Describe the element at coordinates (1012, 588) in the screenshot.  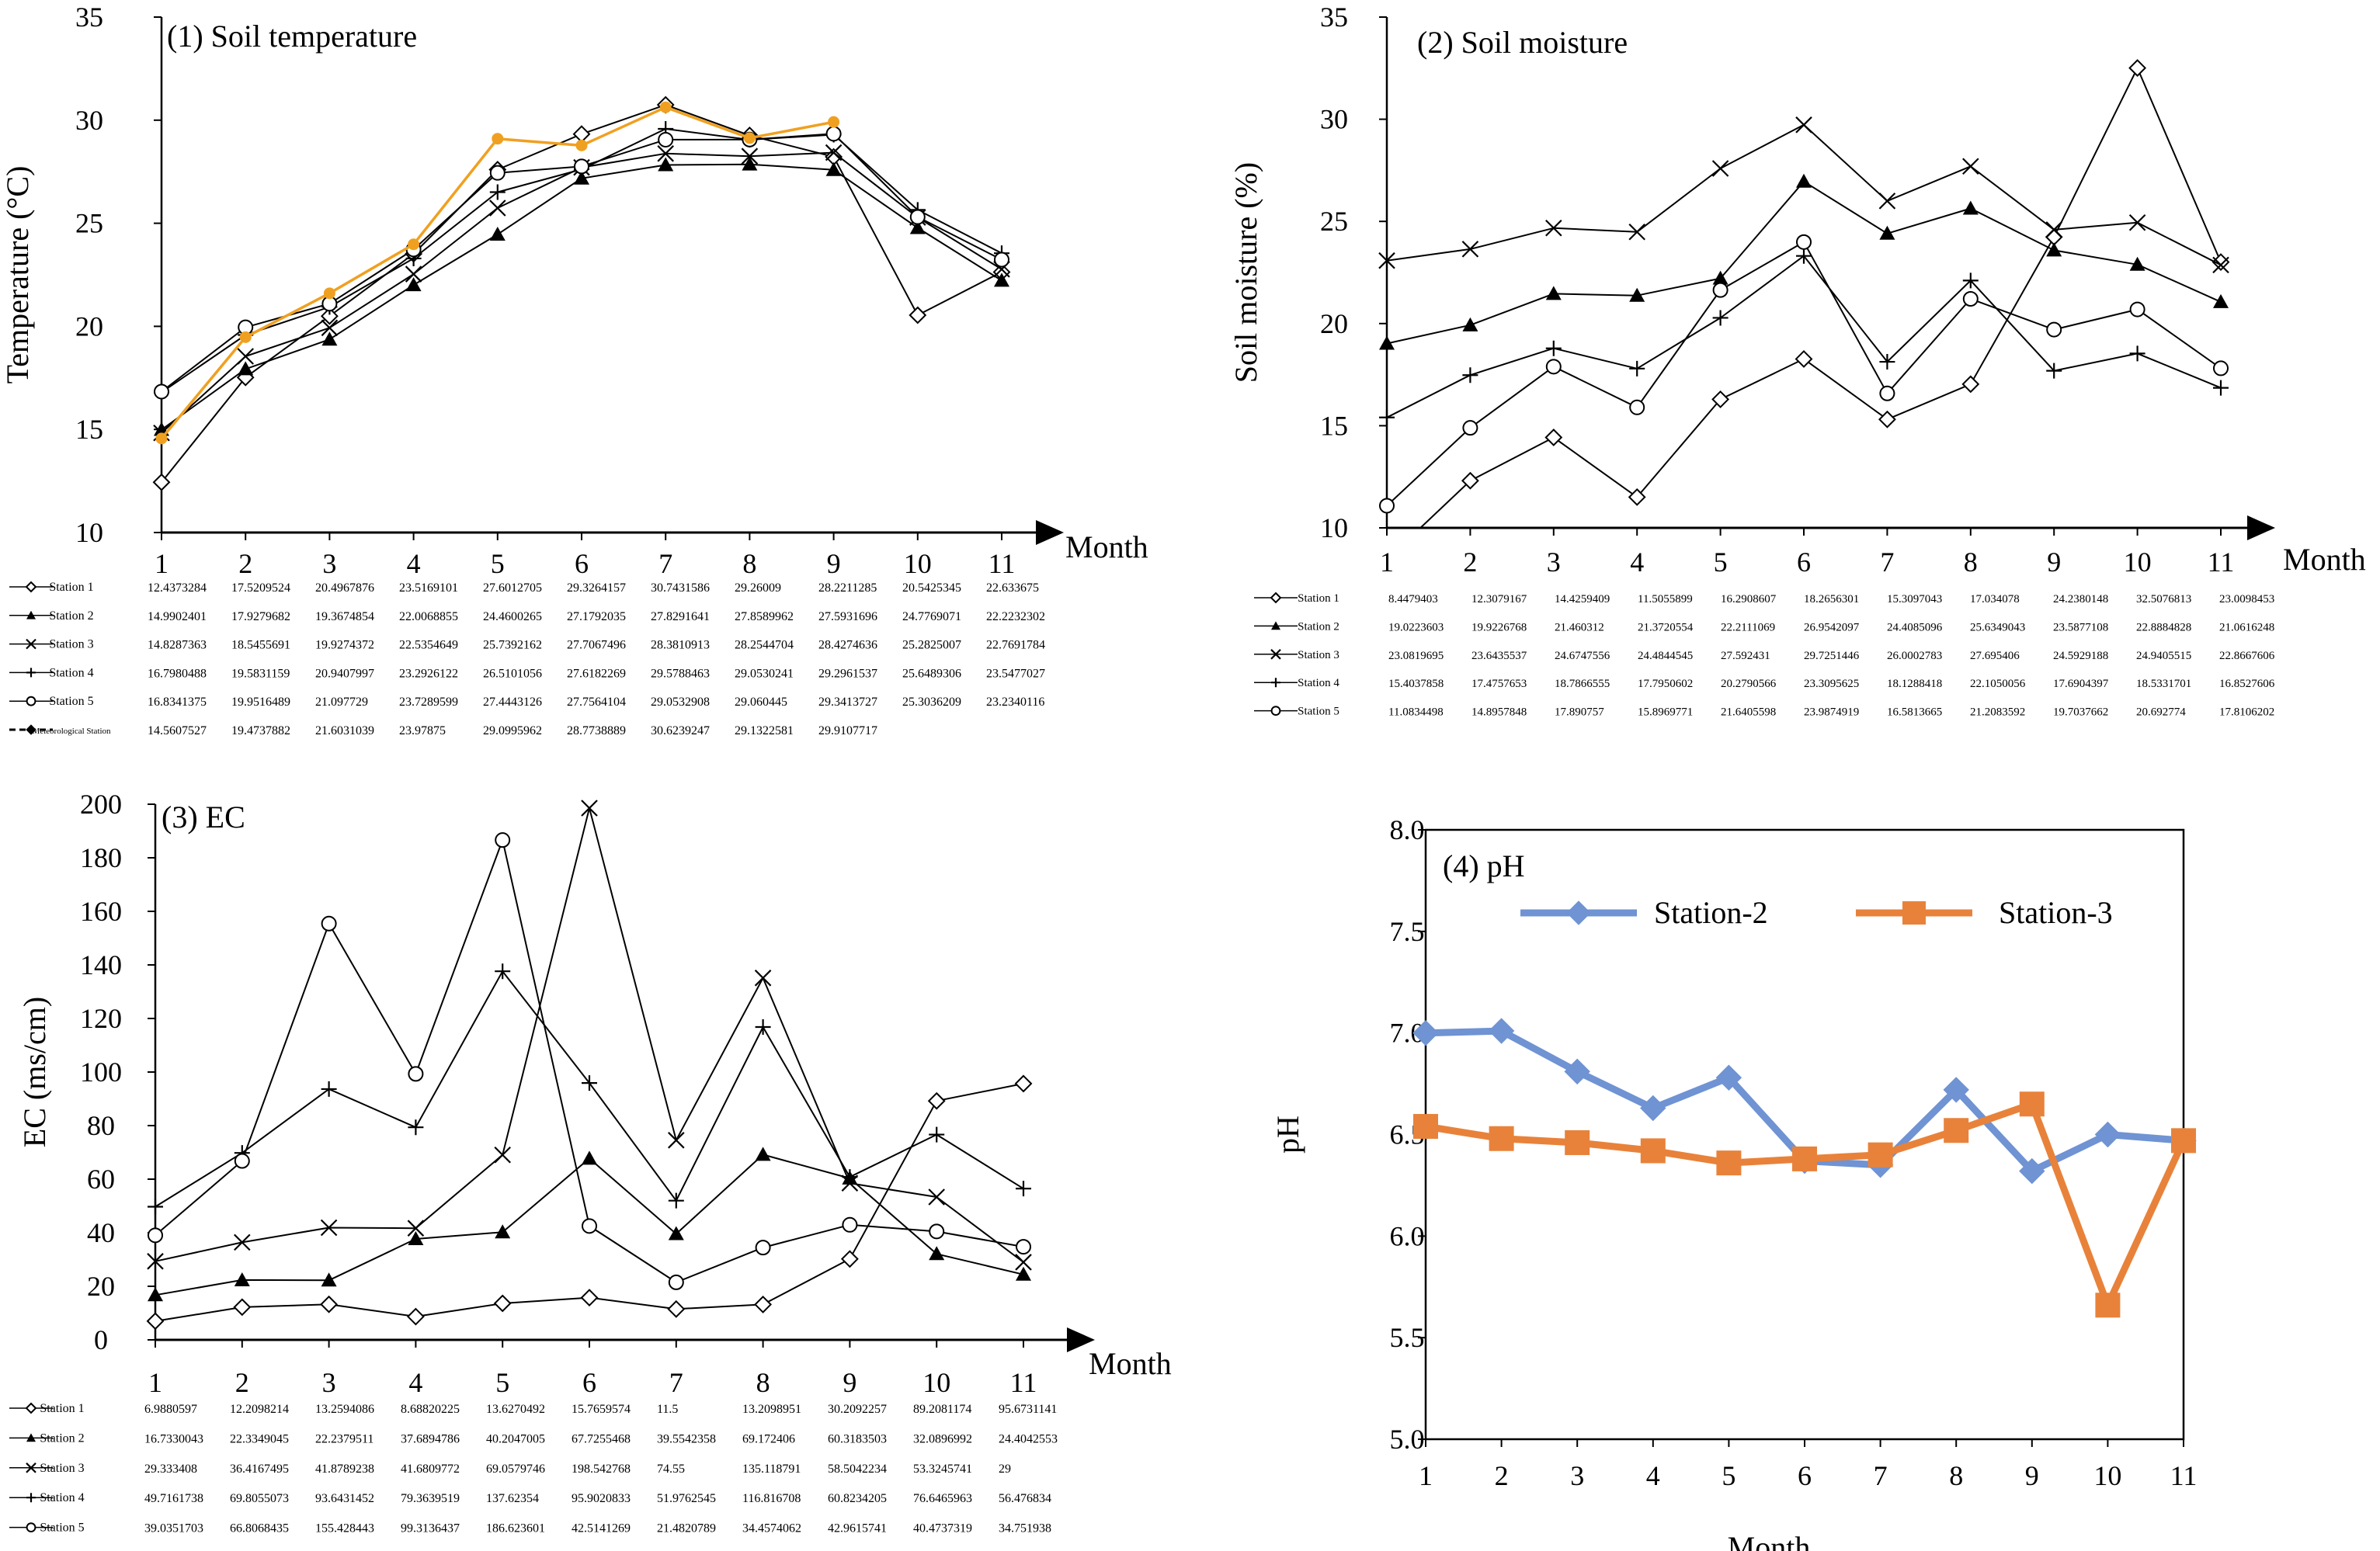
I see `table-cell: 22.633675` at that location.